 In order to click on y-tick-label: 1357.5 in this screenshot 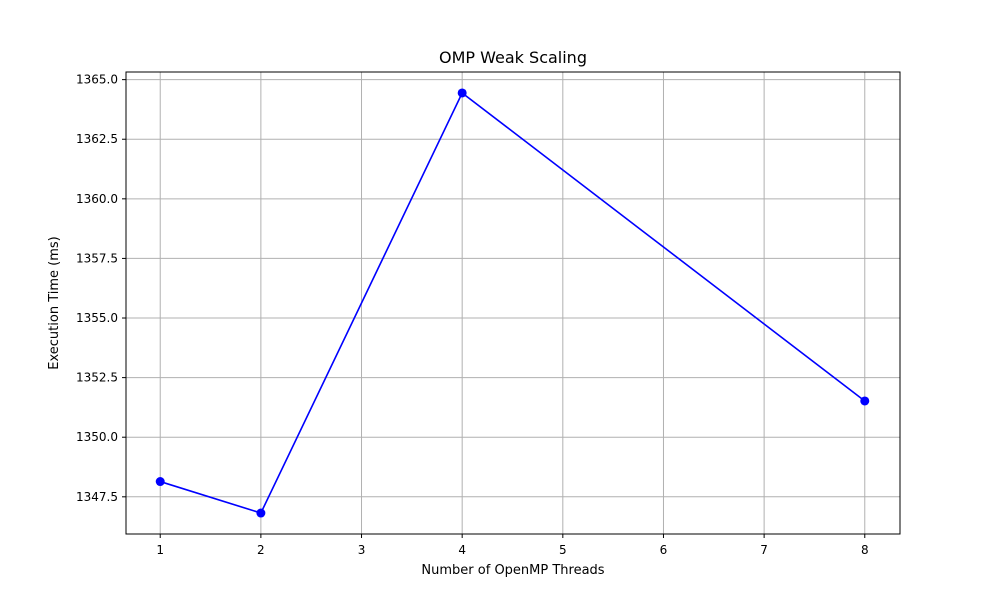, I will do `click(97, 258)`.